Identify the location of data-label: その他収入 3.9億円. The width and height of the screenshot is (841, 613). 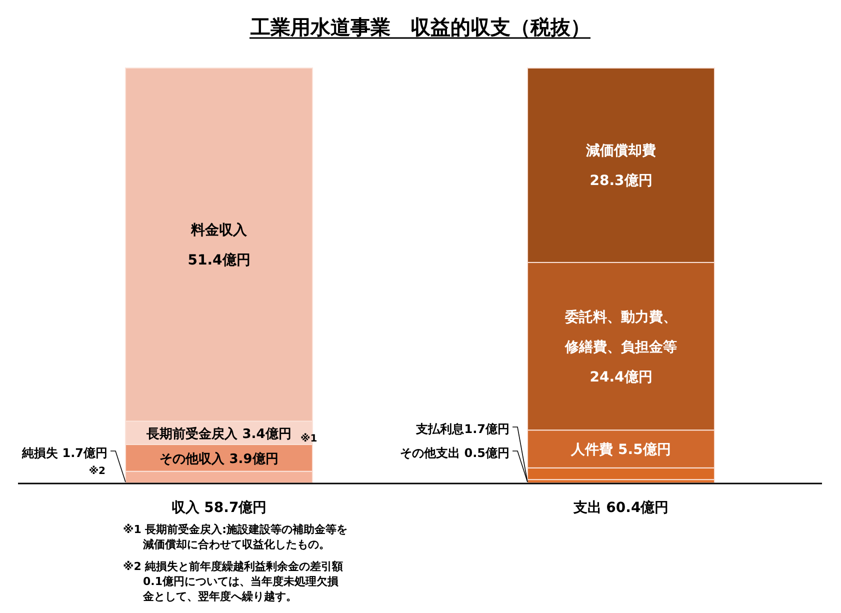
(219, 458).